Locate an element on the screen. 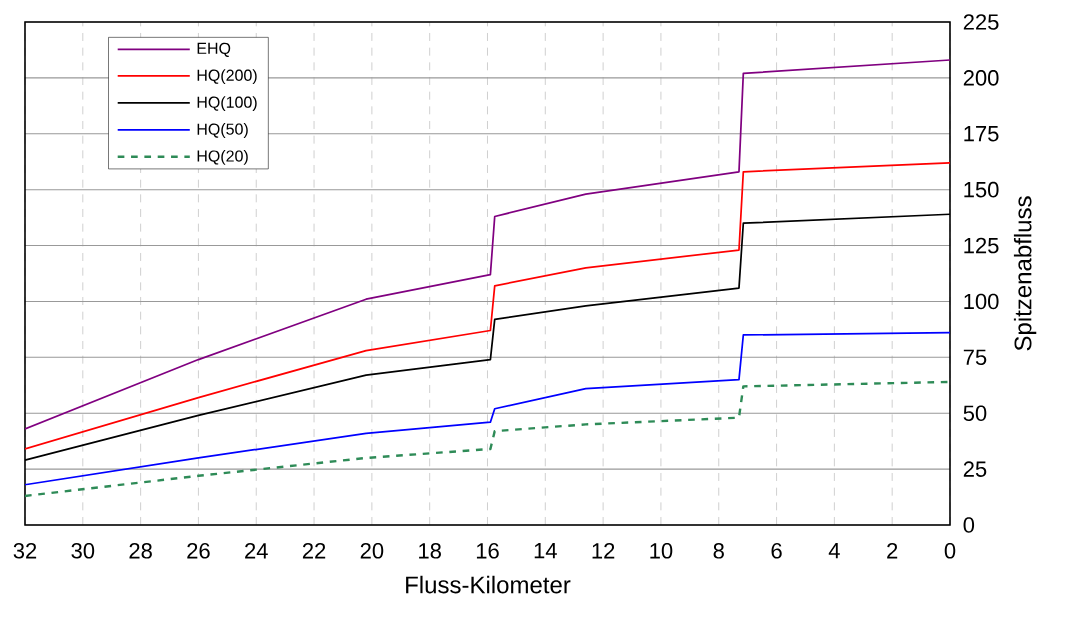  x-tick-label: 26 is located at coordinates (198, 551).